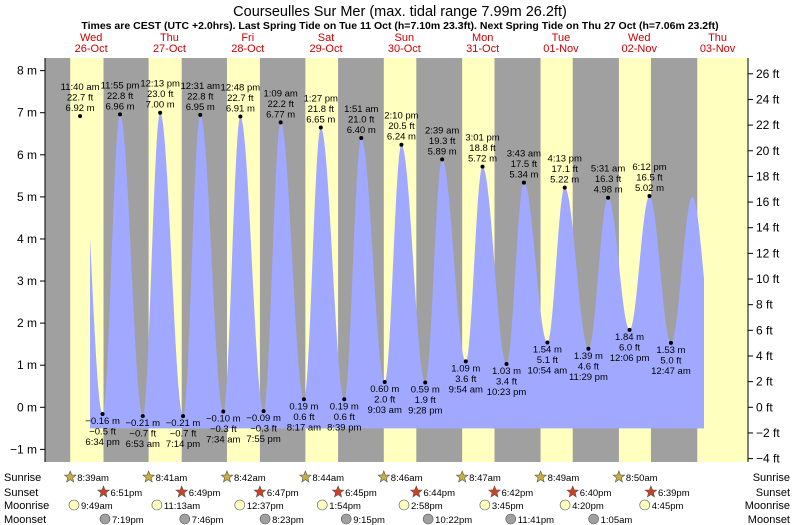  I want to click on high-tide-label: 22.8 ft, so click(200, 96).